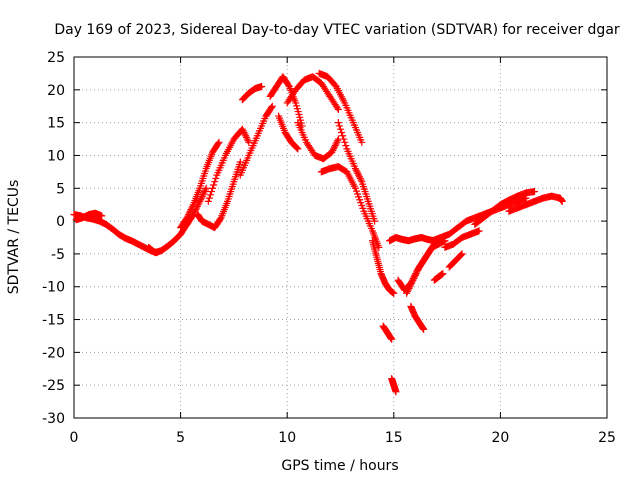  Describe the element at coordinates (394, 385) in the screenshot. I see `series-sat-track-r` at that location.